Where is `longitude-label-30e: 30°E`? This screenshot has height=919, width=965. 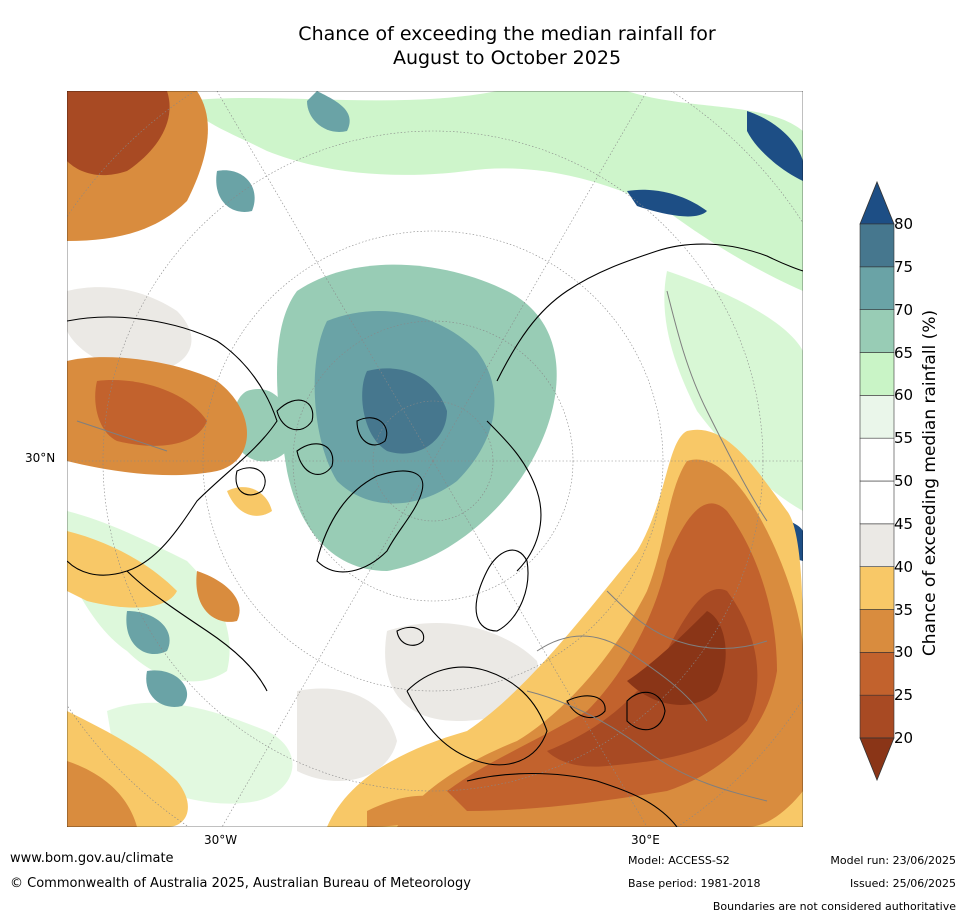
longitude-label-30e: 30°E is located at coordinates (645, 840).